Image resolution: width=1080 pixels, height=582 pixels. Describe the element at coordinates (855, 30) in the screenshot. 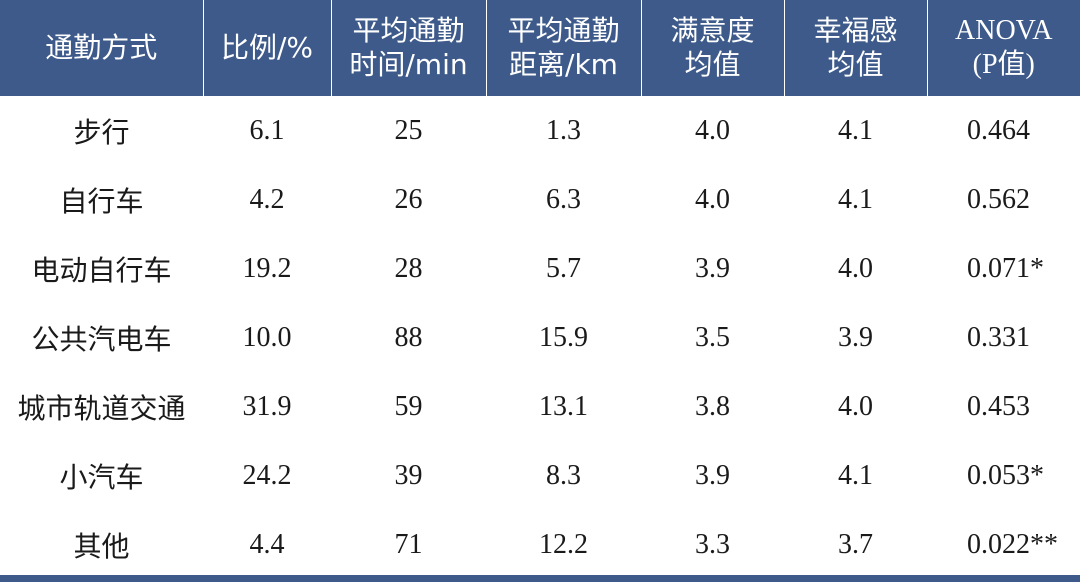

I see `header-line1: 幸福感` at that location.